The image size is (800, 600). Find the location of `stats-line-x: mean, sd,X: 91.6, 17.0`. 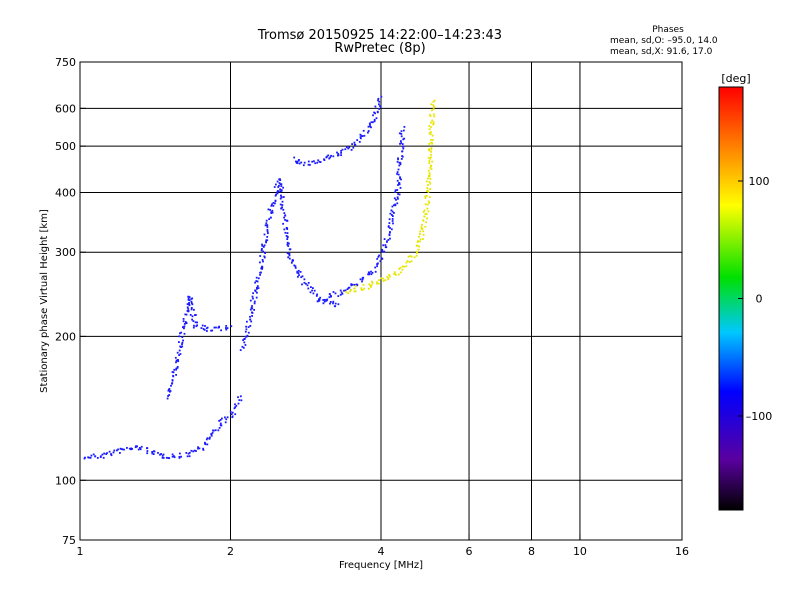

stats-line-x: mean, sd,X: 91.6, 17.0 is located at coordinates (661, 52).